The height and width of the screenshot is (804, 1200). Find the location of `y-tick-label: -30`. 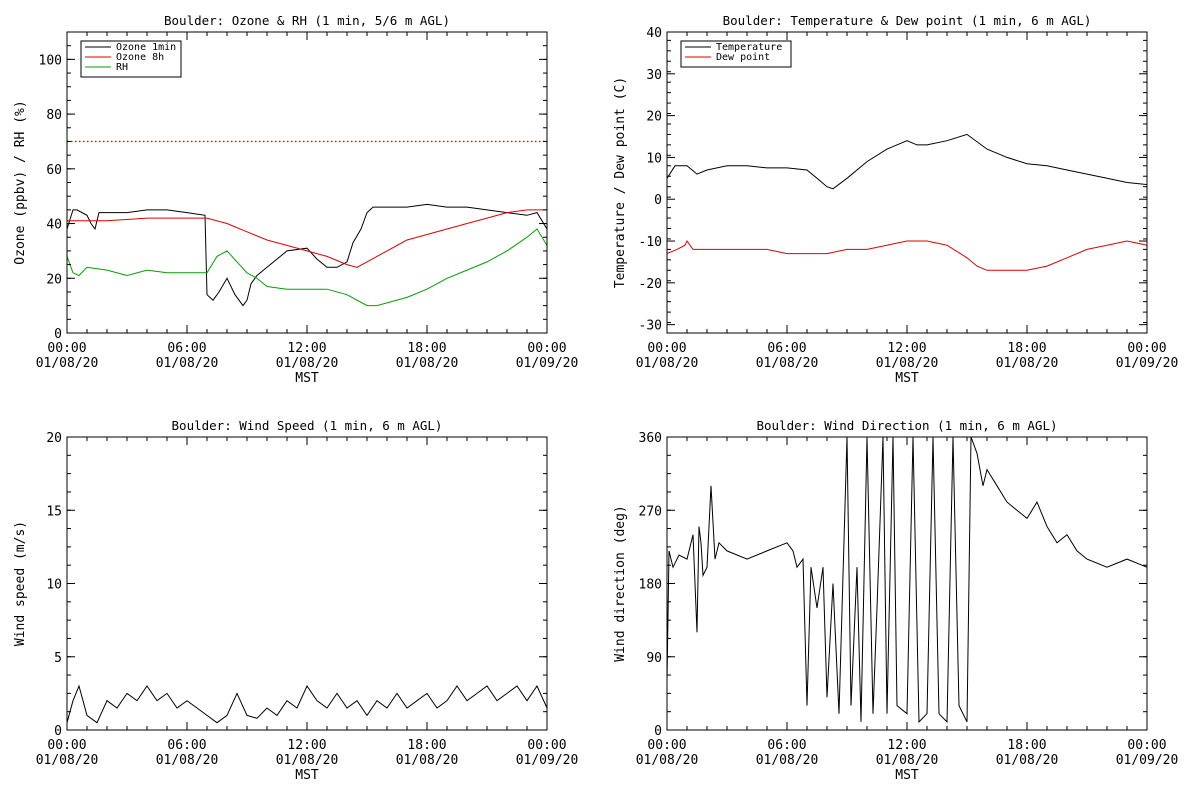

y-tick-label: -30 is located at coordinates (650, 326).